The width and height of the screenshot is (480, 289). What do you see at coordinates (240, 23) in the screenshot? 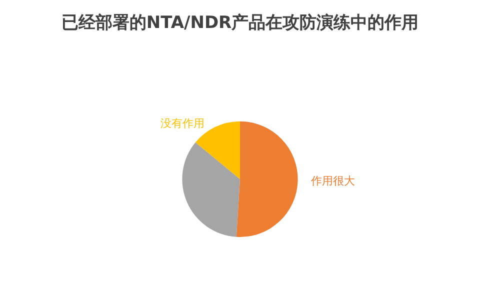
I see `chart-title: 已经部署的NTA/NDR产品在攻防演练中的作用` at bounding box center [240, 23].